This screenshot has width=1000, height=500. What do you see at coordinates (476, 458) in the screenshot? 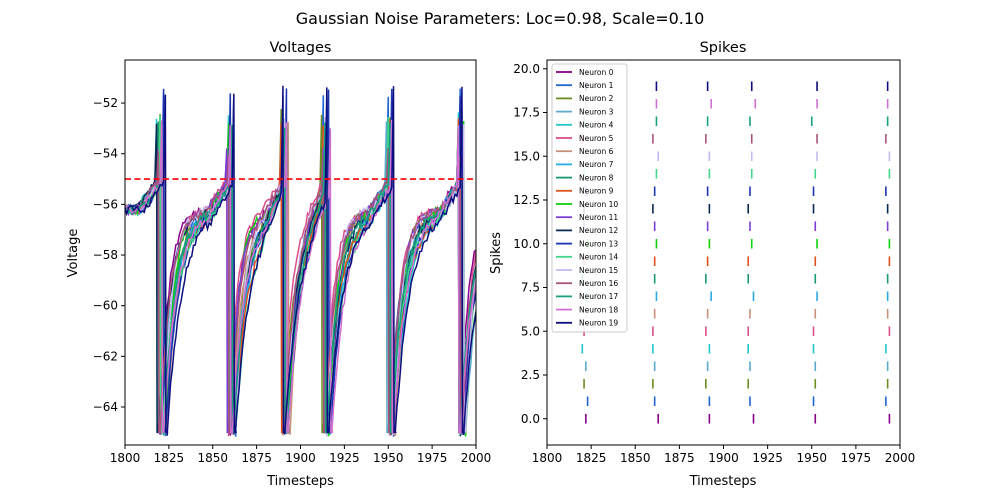
I see `voltages-xtick-label: 2000` at bounding box center [476, 458].